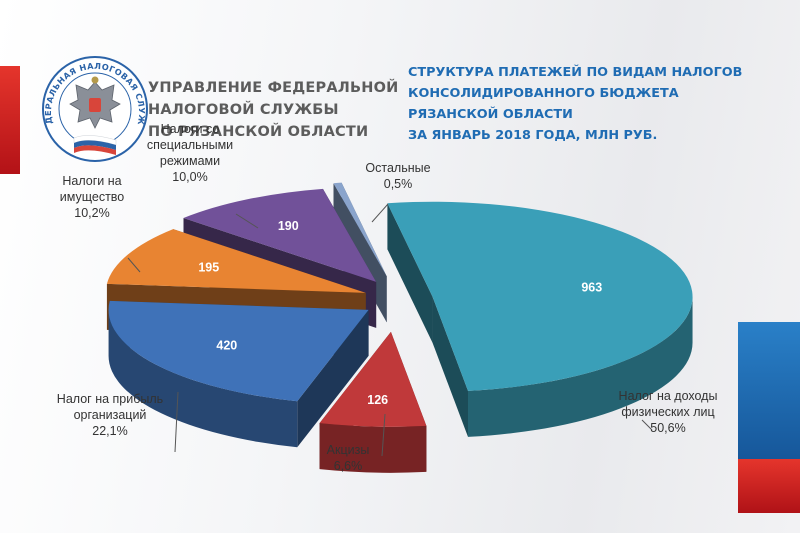 This screenshot has width=800, height=533. I want to click on chart-title-line-1: СТРУКТУРА ПЛАТЕЖЕЙ ПО ВИДАМ НАЛОГОВ, so click(575, 72).